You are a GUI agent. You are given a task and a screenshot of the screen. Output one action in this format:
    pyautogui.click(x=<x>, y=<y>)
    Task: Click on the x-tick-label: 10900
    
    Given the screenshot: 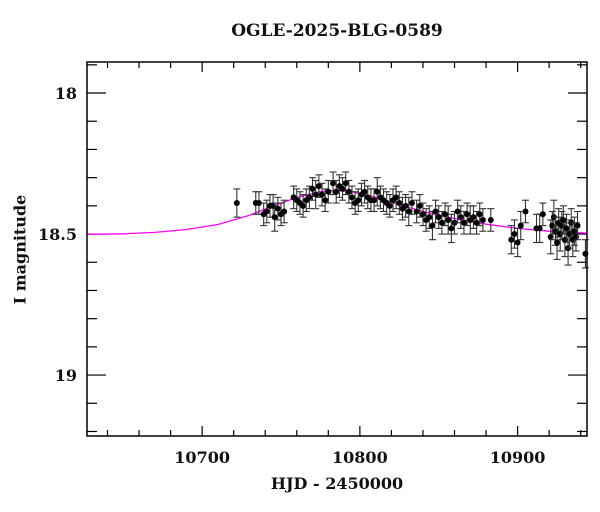 What is the action you would take?
    pyautogui.click(x=518, y=457)
    